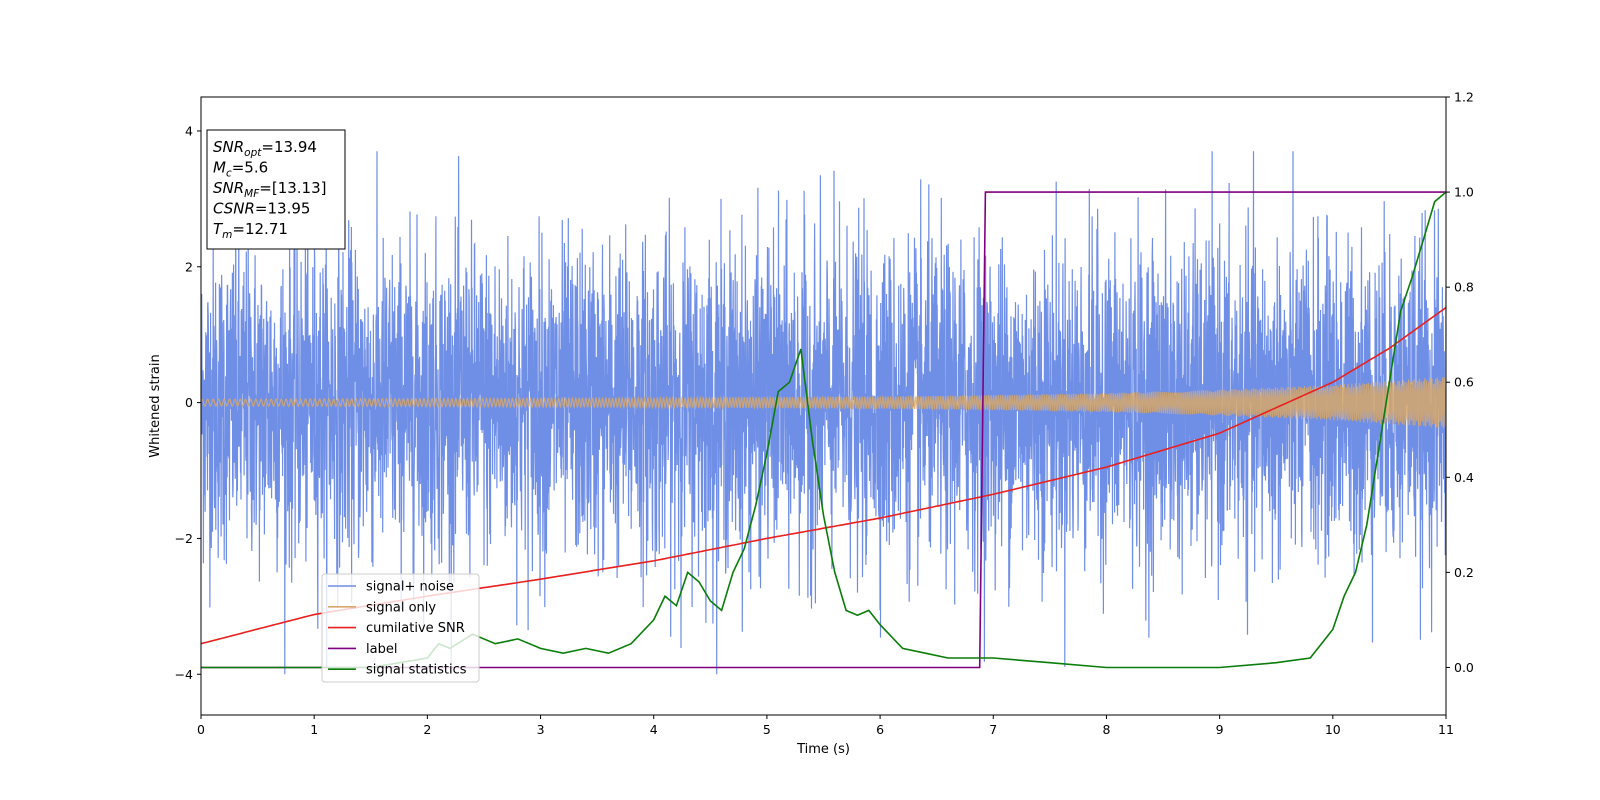 This screenshot has width=1600, height=800. I want to click on x-tick-label: 0, so click(201, 729).